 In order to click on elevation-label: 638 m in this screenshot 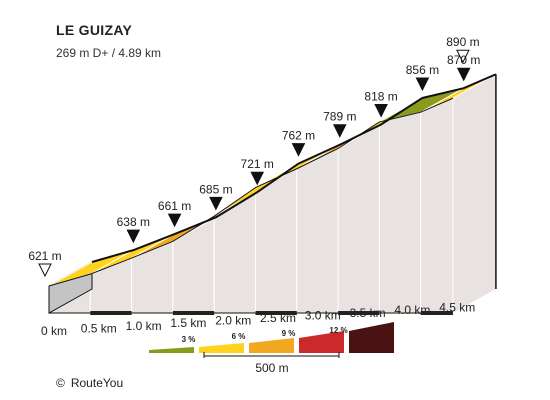, I will do `click(133, 222)`.